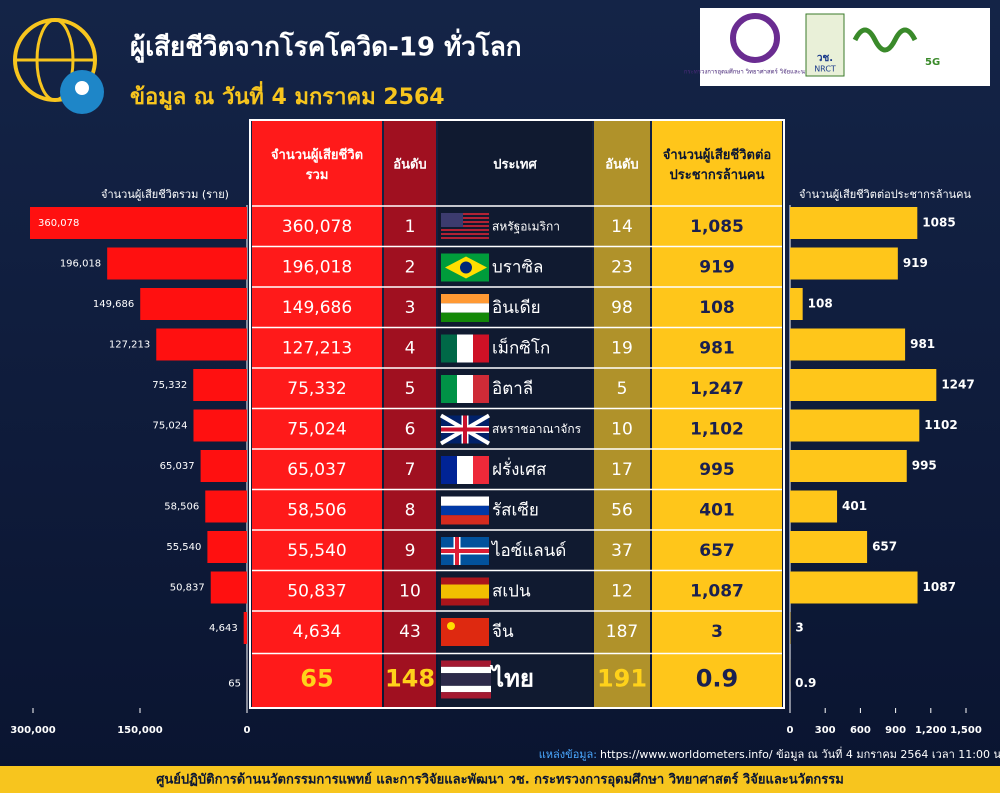 This screenshot has width=1000, height=793. I want to click on data-label: 3, so click(799, 628).